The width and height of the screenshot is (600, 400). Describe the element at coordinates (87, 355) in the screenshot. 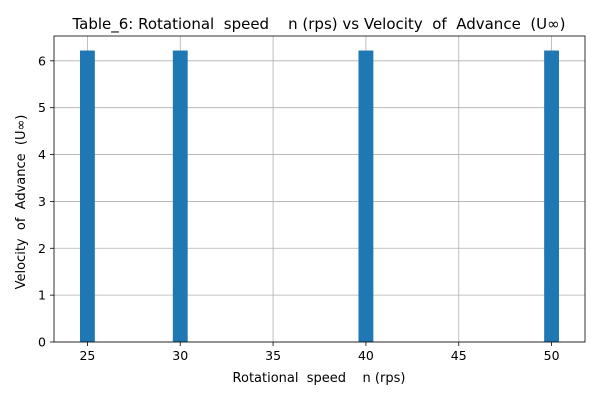

I see `x-tick-label: 25` at that location.